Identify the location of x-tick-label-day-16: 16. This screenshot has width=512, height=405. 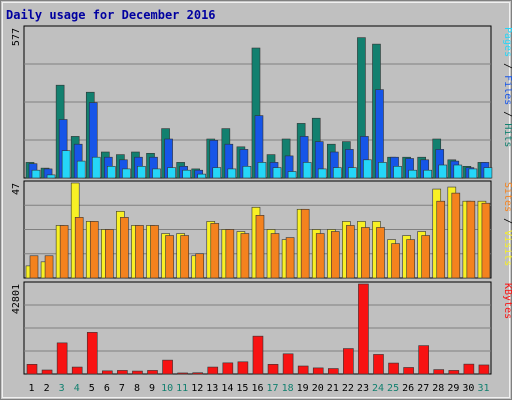
(257, 388).